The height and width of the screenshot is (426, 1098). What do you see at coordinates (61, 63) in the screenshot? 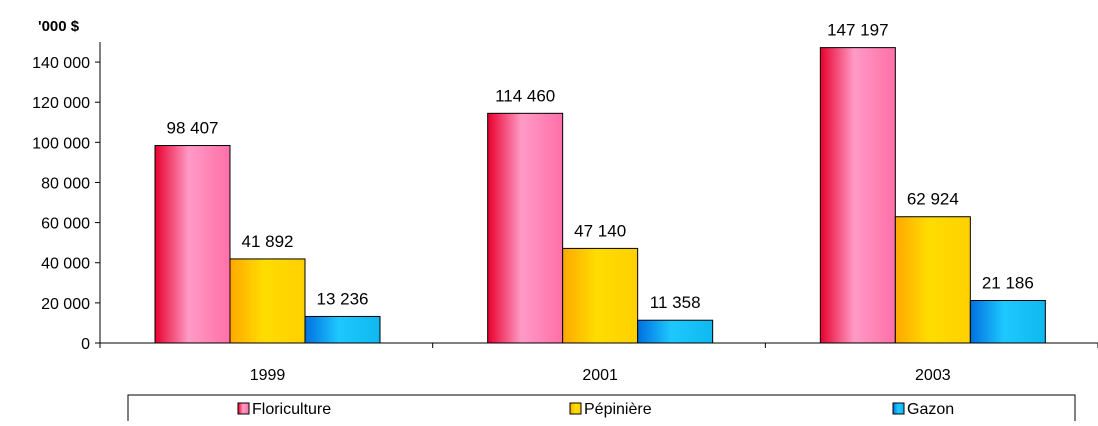
I see `y-tick-label: 140 000` at bounding box center [61, 63].